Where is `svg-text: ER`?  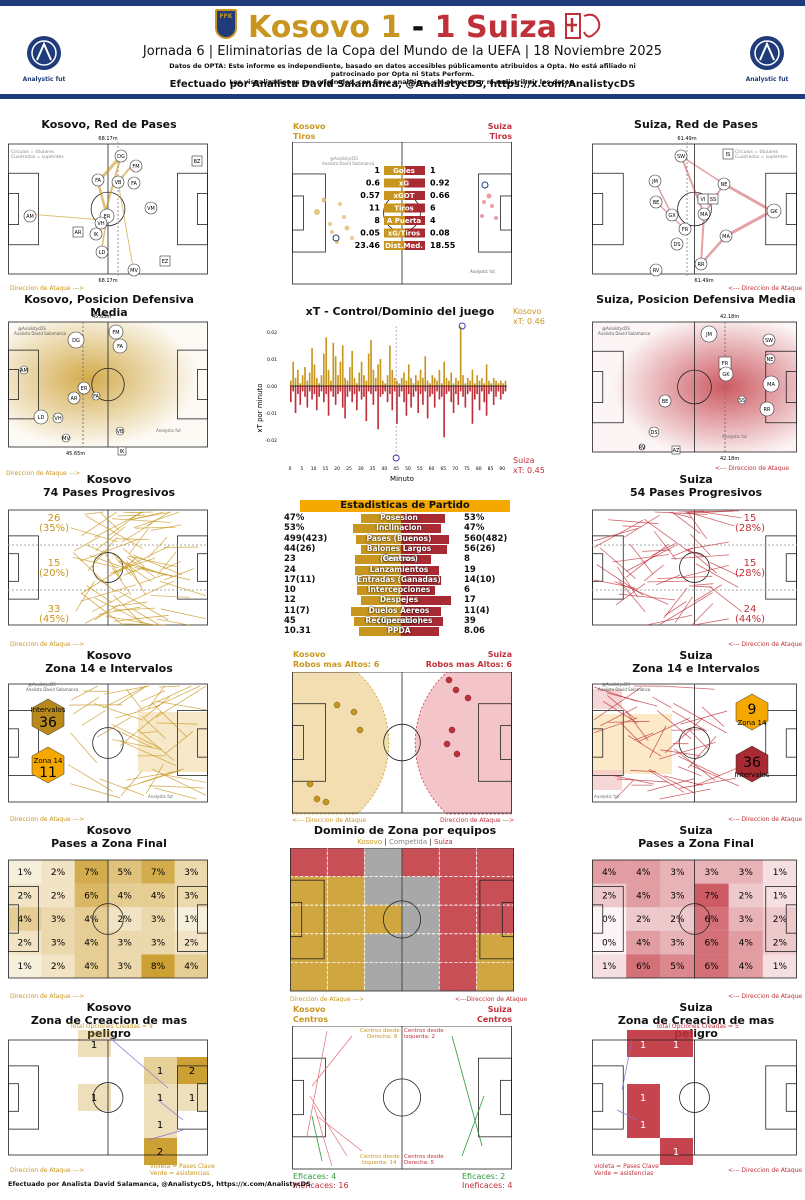 svg-text: ER is located at coordinates (84, 389).